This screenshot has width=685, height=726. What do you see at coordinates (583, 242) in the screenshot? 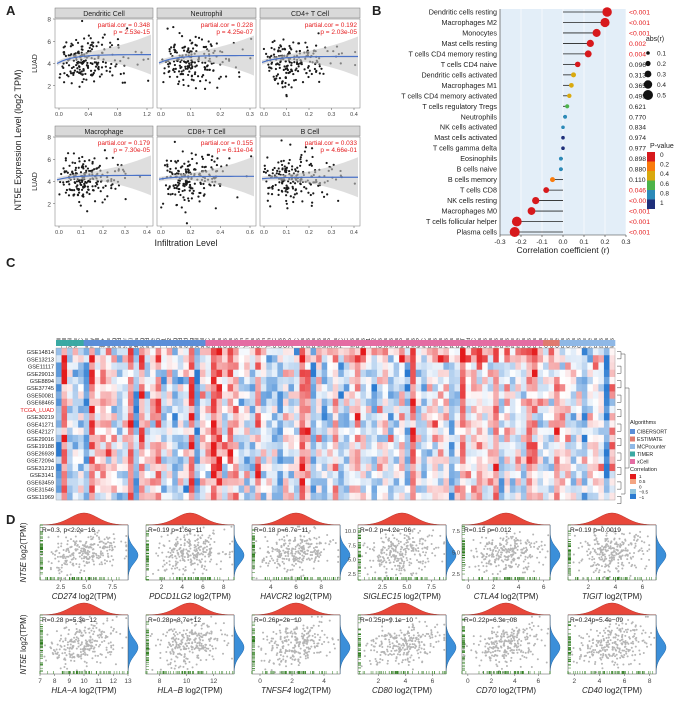
I see `x-tick-label: 0.1` at bounding box center [583, 242].